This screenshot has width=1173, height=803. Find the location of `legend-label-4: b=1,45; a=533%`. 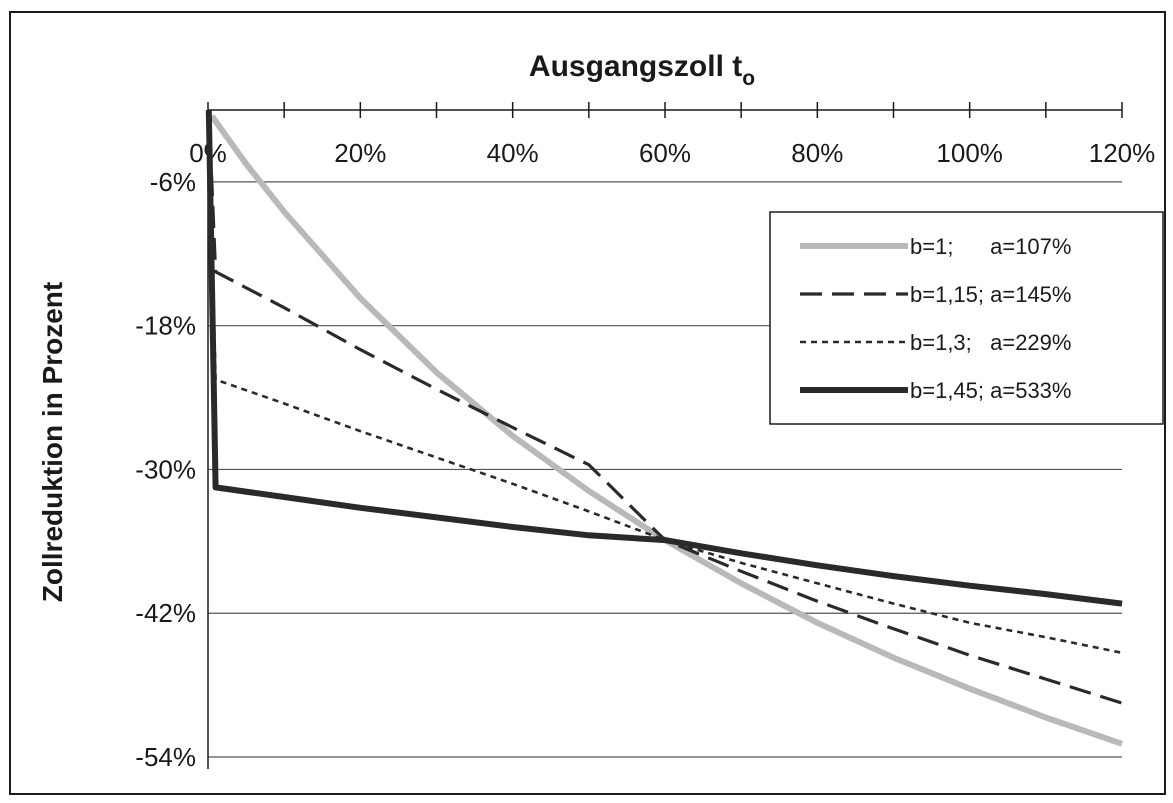

legend-label-4: b=1,45; a=533% is located at coordinates (990, 390).